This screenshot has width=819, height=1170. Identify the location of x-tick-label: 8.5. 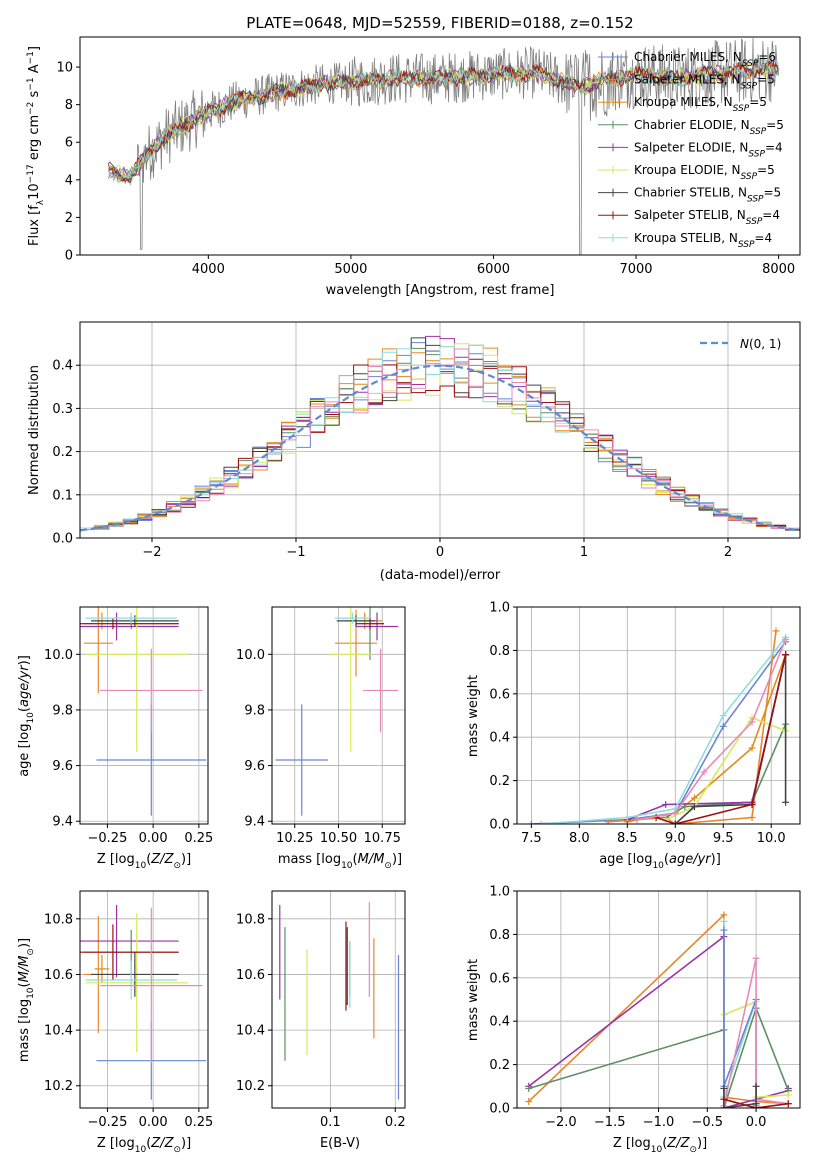
(627, 838).